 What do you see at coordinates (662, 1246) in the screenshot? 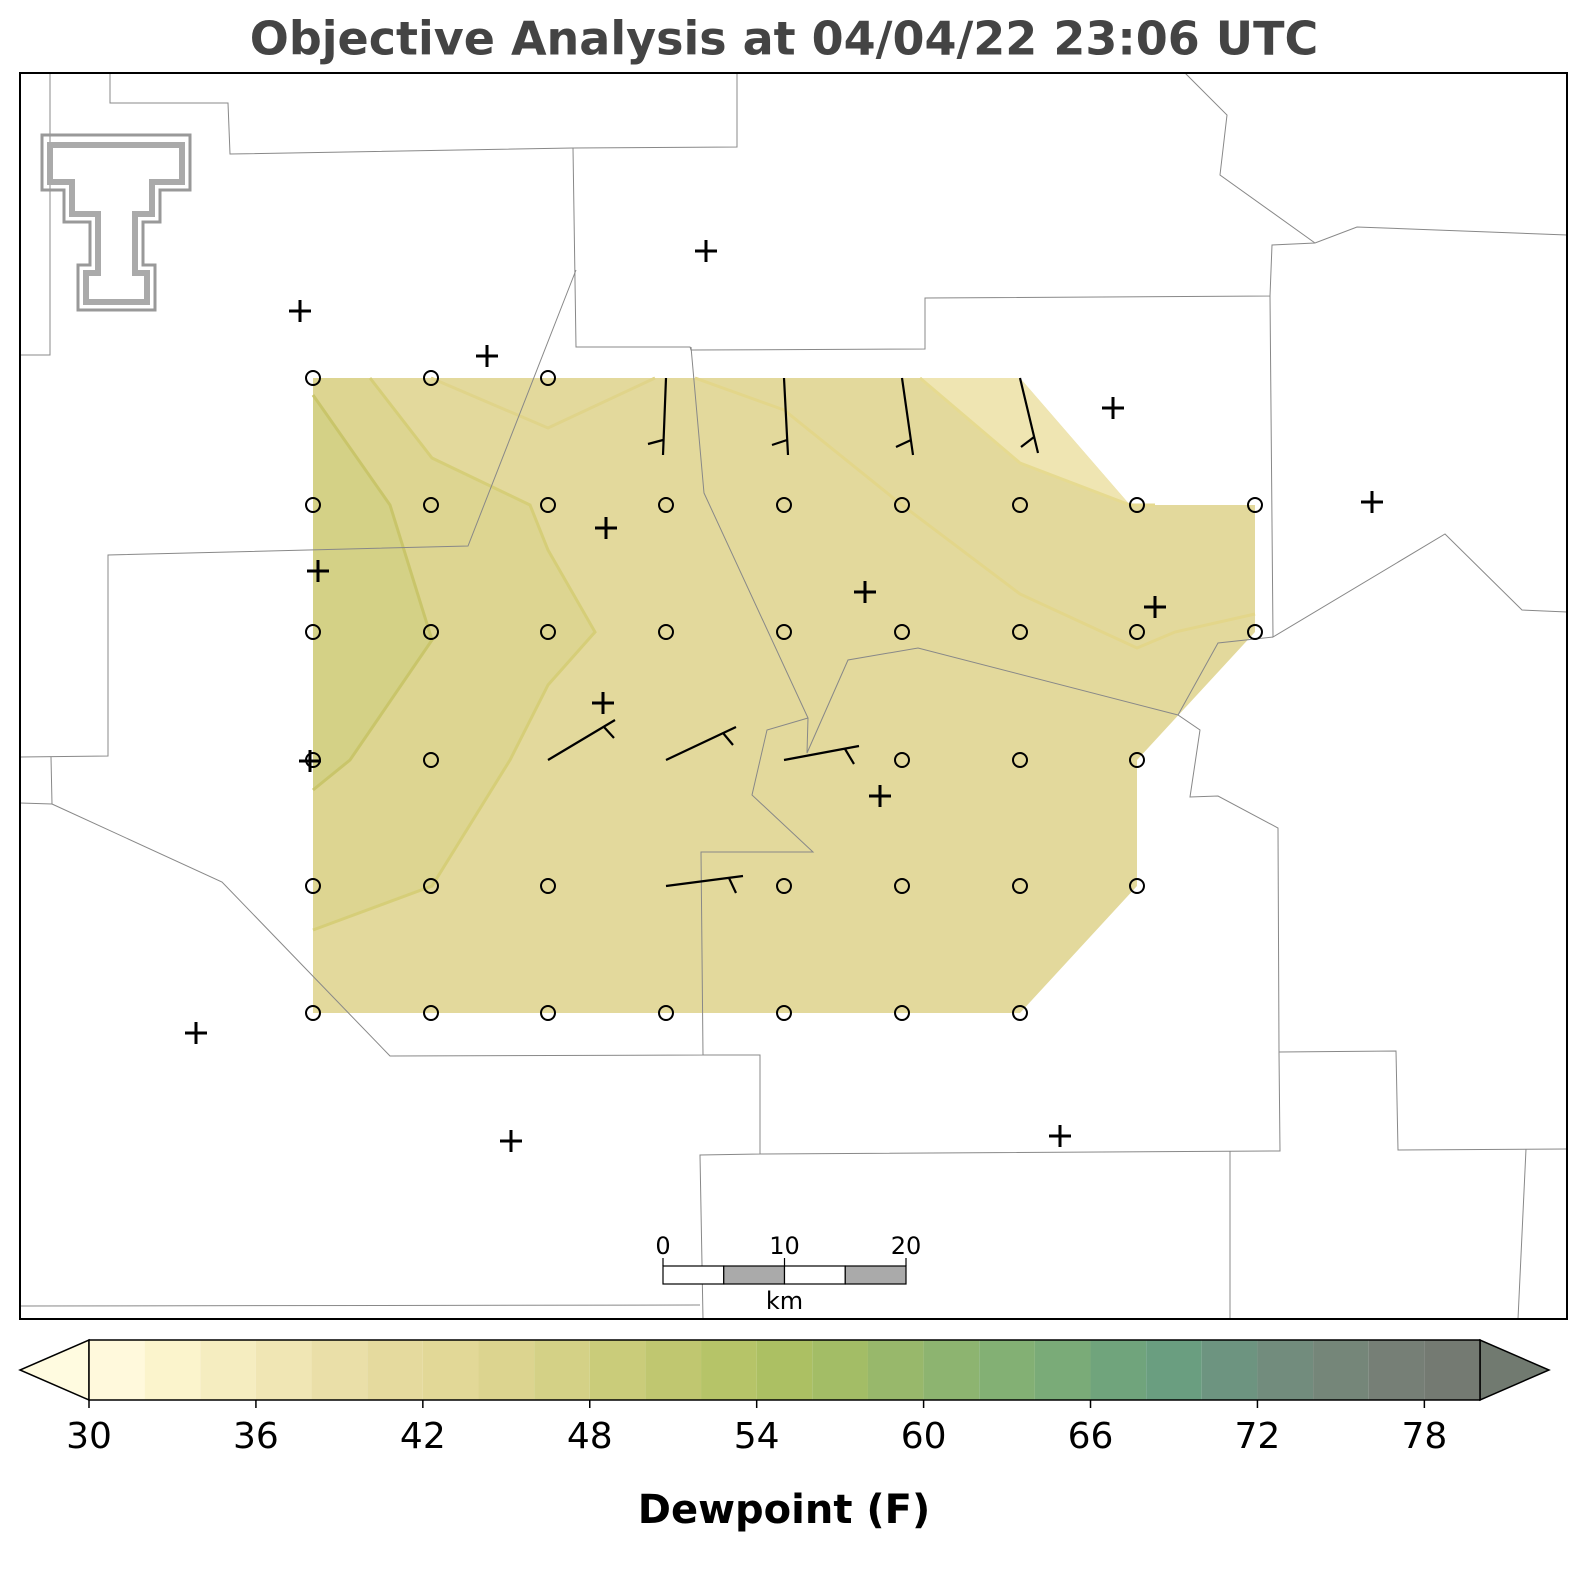
I see `scale-tick-label: 0` at bounding box center [662, 1246].